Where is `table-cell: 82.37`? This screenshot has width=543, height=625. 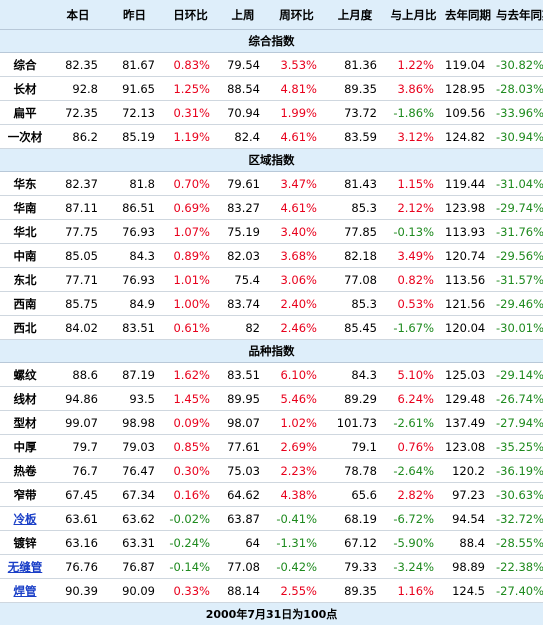 table-cell: 82.37 is located at coordinates (78, 184).